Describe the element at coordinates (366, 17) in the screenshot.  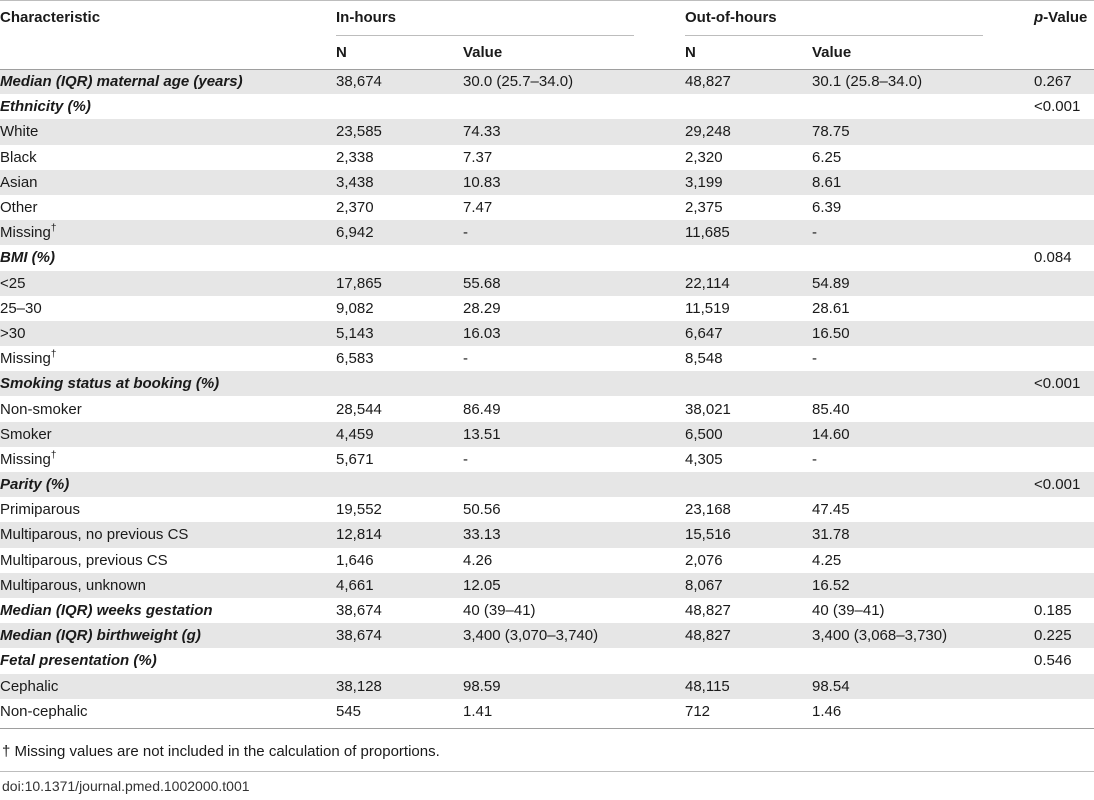
I see `header-in-hours-label: In-hours` at that location.